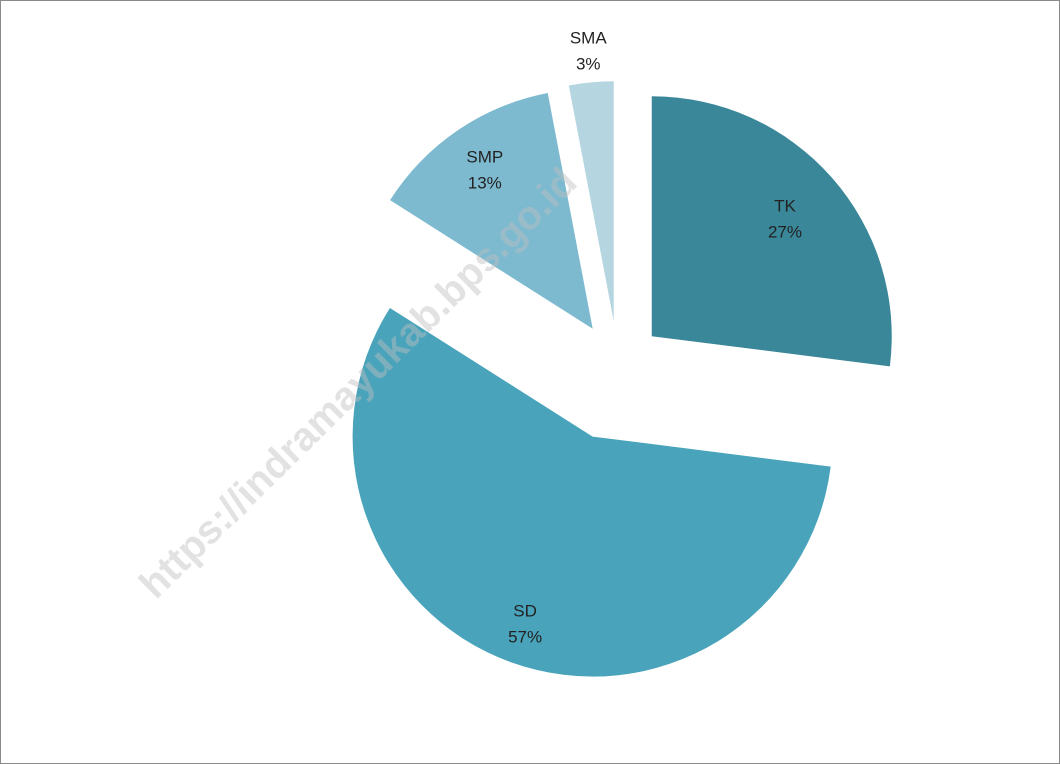 Image resolution: width=1060 pixels, height=764 pixels. What do you see at coordinates (525, 610) in the screenshot?
I see `slice-category-label: SD` at bounding box center [525, 610].